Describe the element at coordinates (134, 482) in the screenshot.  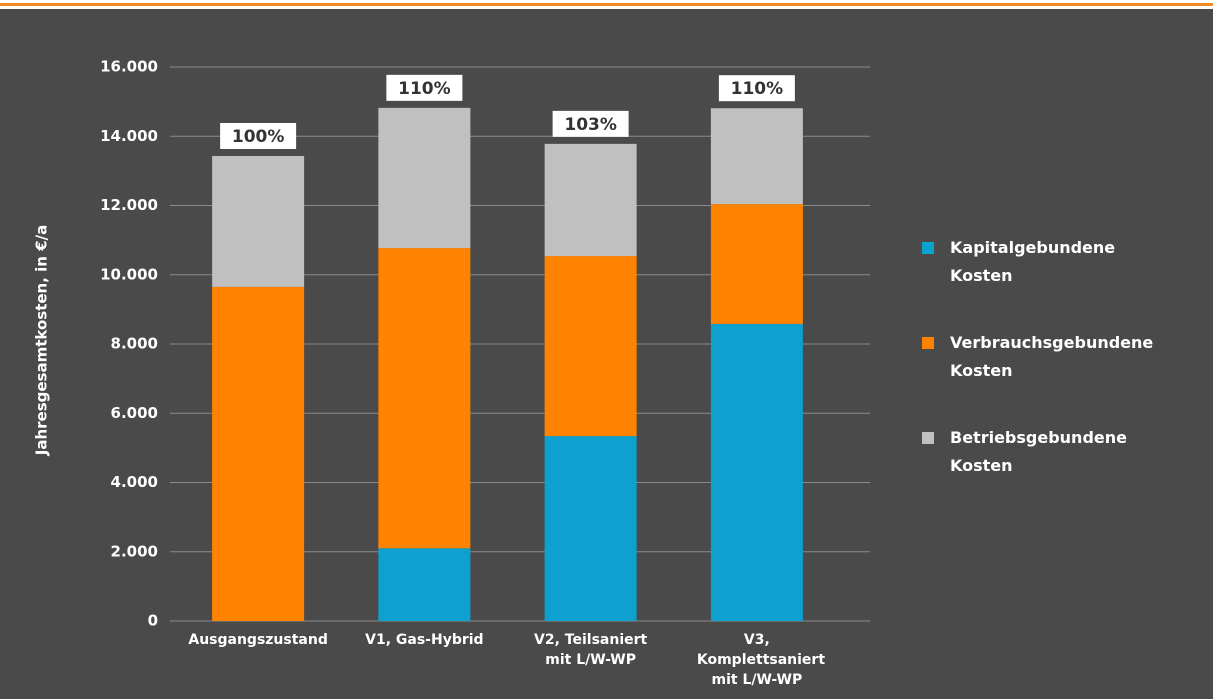
I see `y-tick-label: 4.000` at that location.